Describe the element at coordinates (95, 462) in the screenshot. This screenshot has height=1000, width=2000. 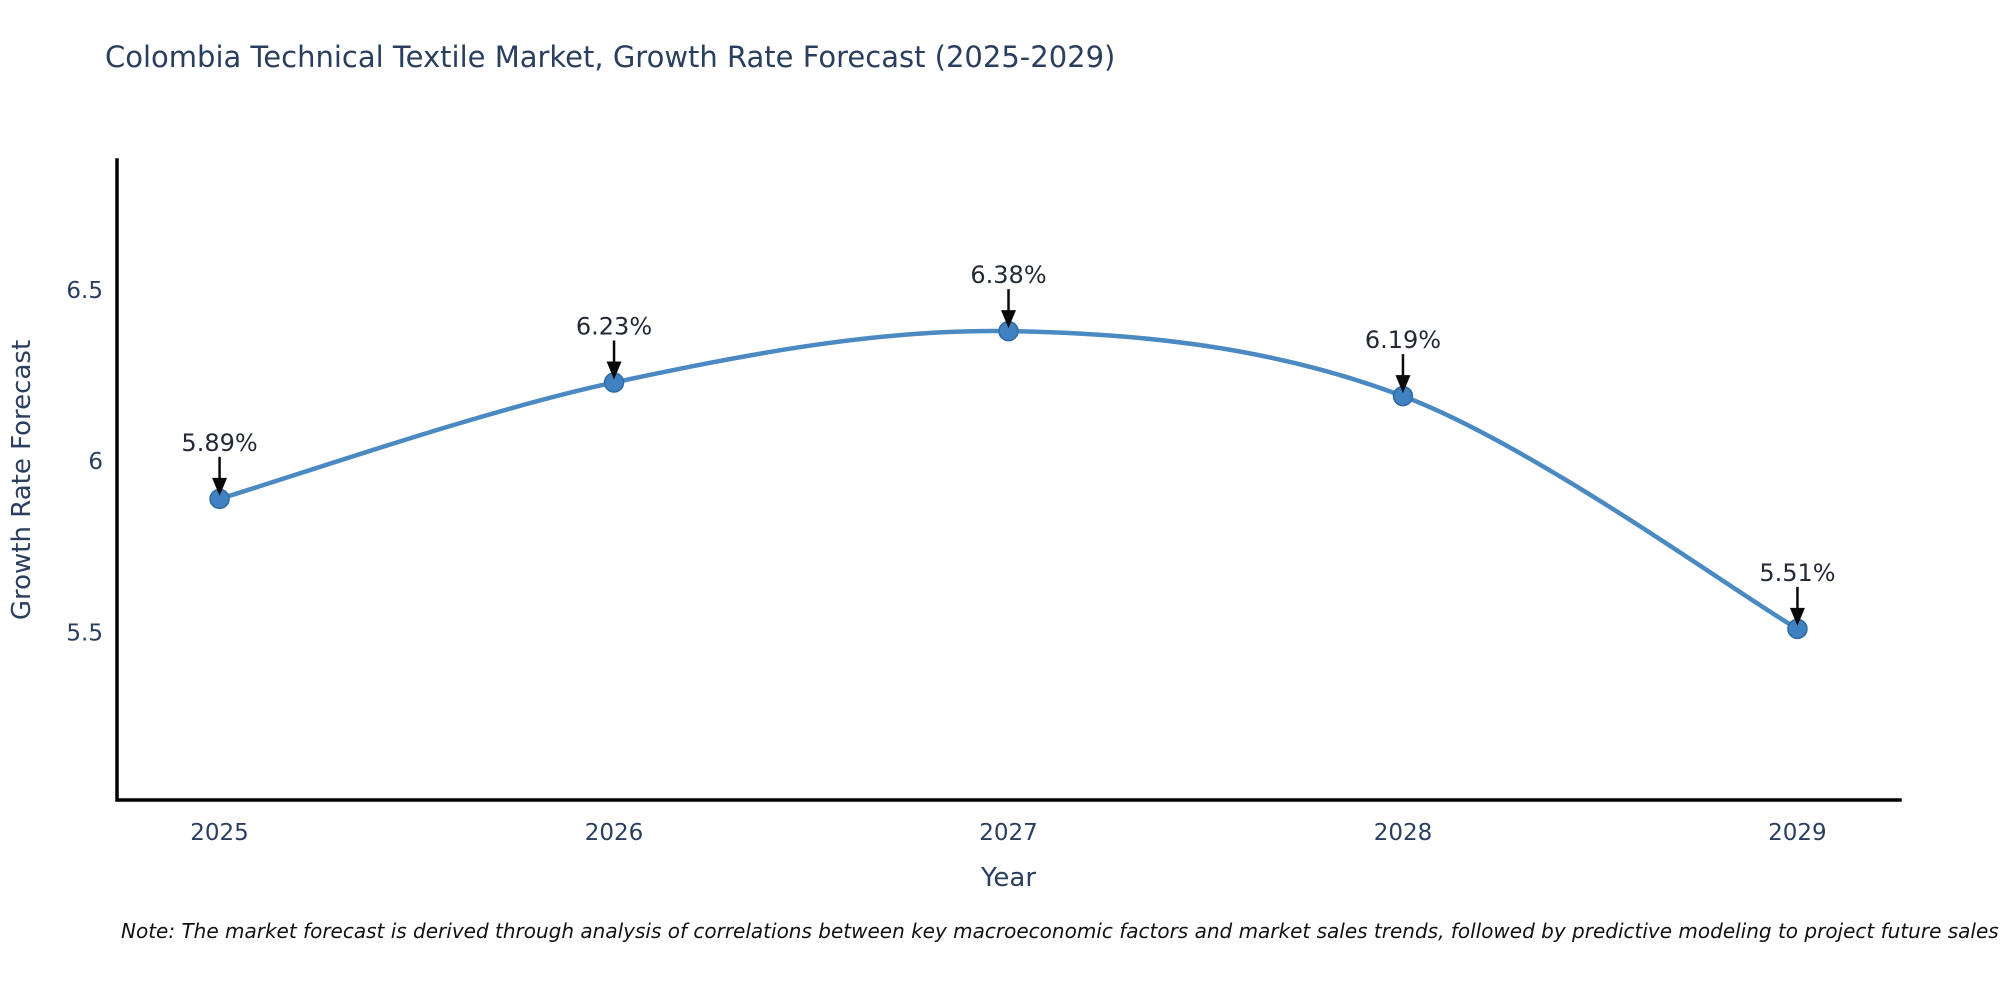
I see `y-tick-label: 6` at that location.